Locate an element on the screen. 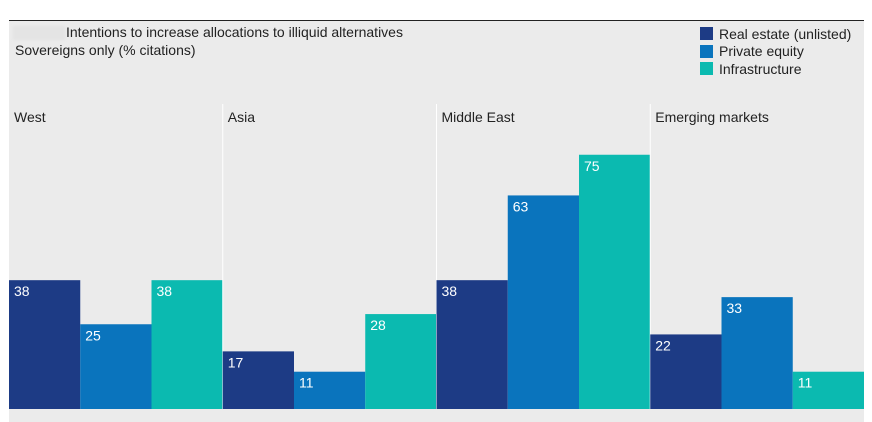 The width and height of the screenshot is (872, 422). bar-asia-infrastructure is located at coordinates (401, 361).